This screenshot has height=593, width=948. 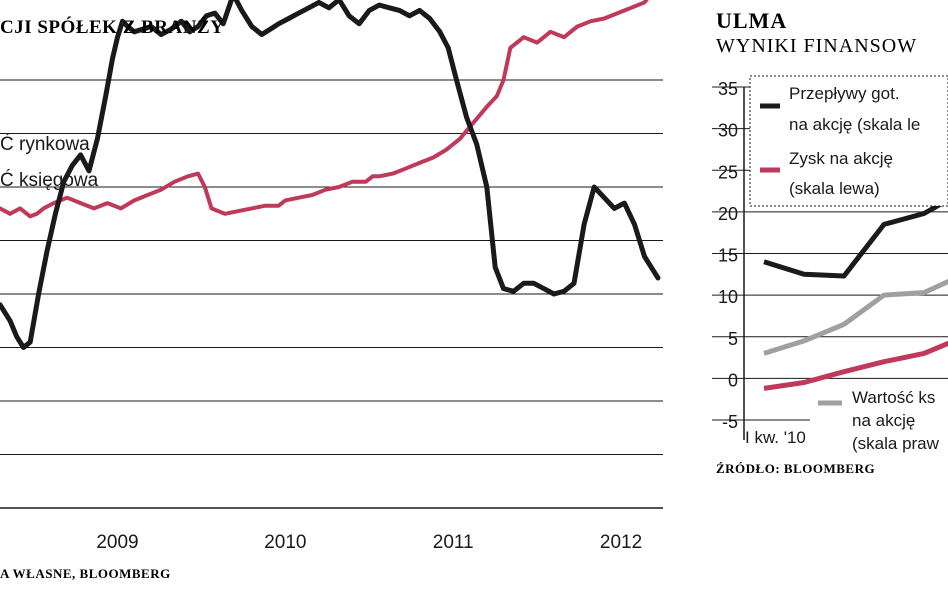 What do you see at coordinates (728, 131) in the screenshot?
I see `right-y-tick-label: 30` at bounding box center [728, 131].